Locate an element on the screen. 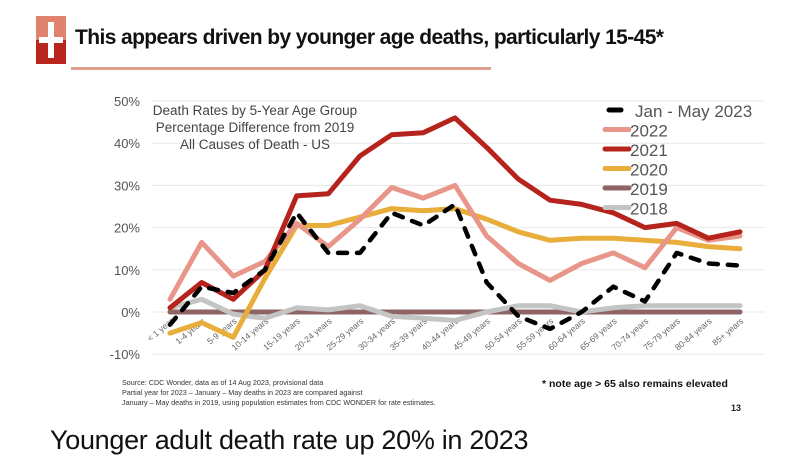  caption: Younger adult death rate up 20% in 2023 is located at coordinates (289, 440).